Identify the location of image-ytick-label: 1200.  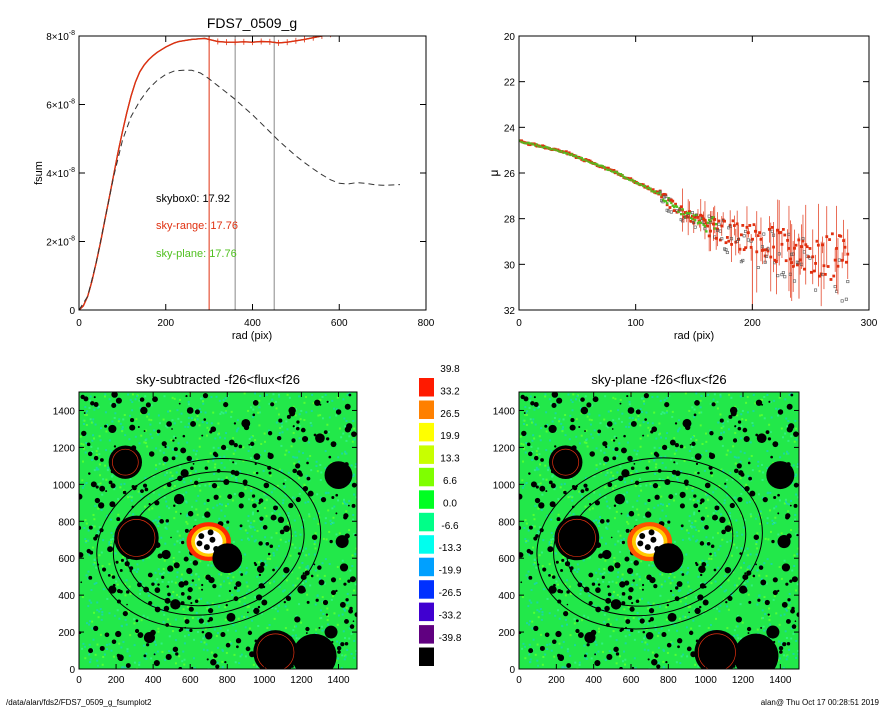
(504, 448).